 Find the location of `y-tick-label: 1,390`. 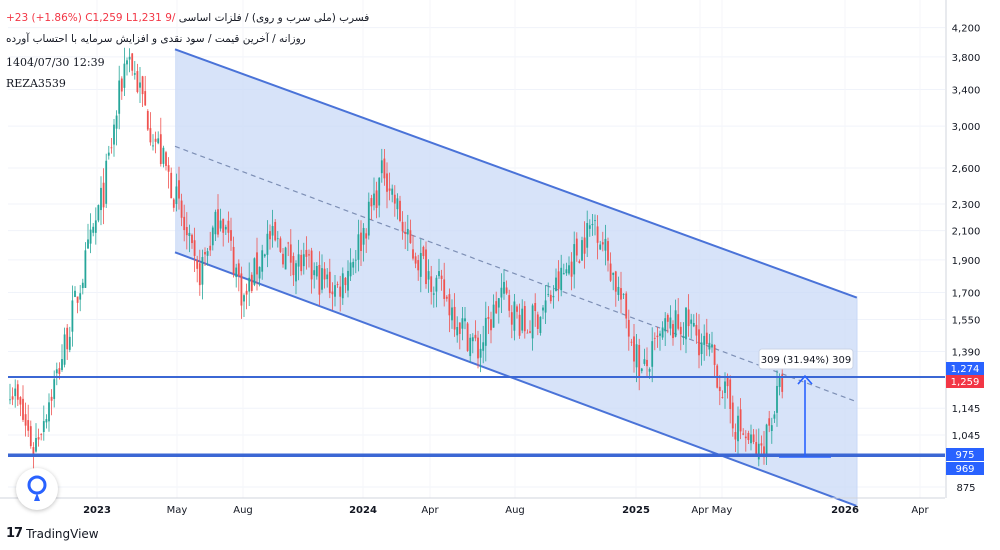

y-tick-label: 1,390 is located at coordinates (966, 352).